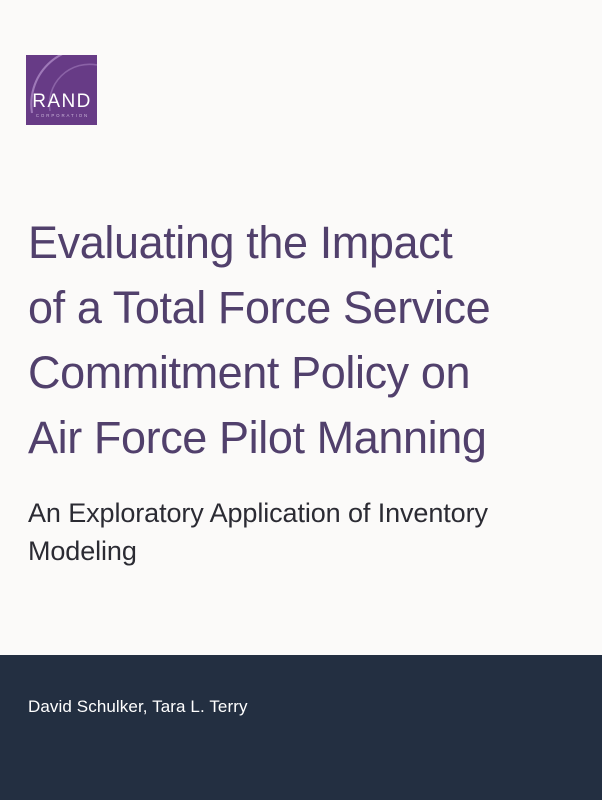 This screenshot has height=800, width=602. Describe the element at coordinates (138, 706) in the screenshot. I see `author-names: David Schulker, Tara L. Terry` at that location.